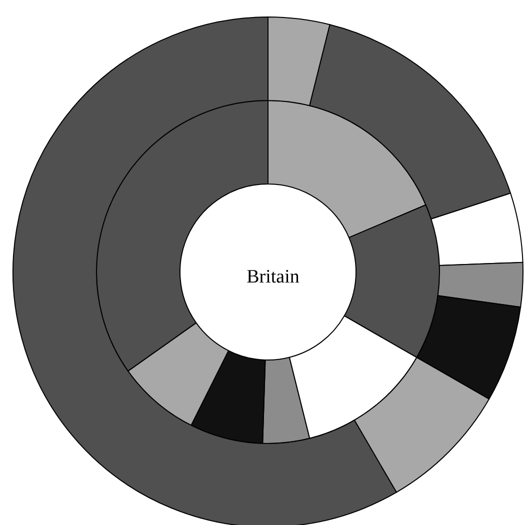 This screenshot has height=525, width=526. Describe the element at coordinates (273, 277) in the screenshot. I see `text: Britain` at that location.